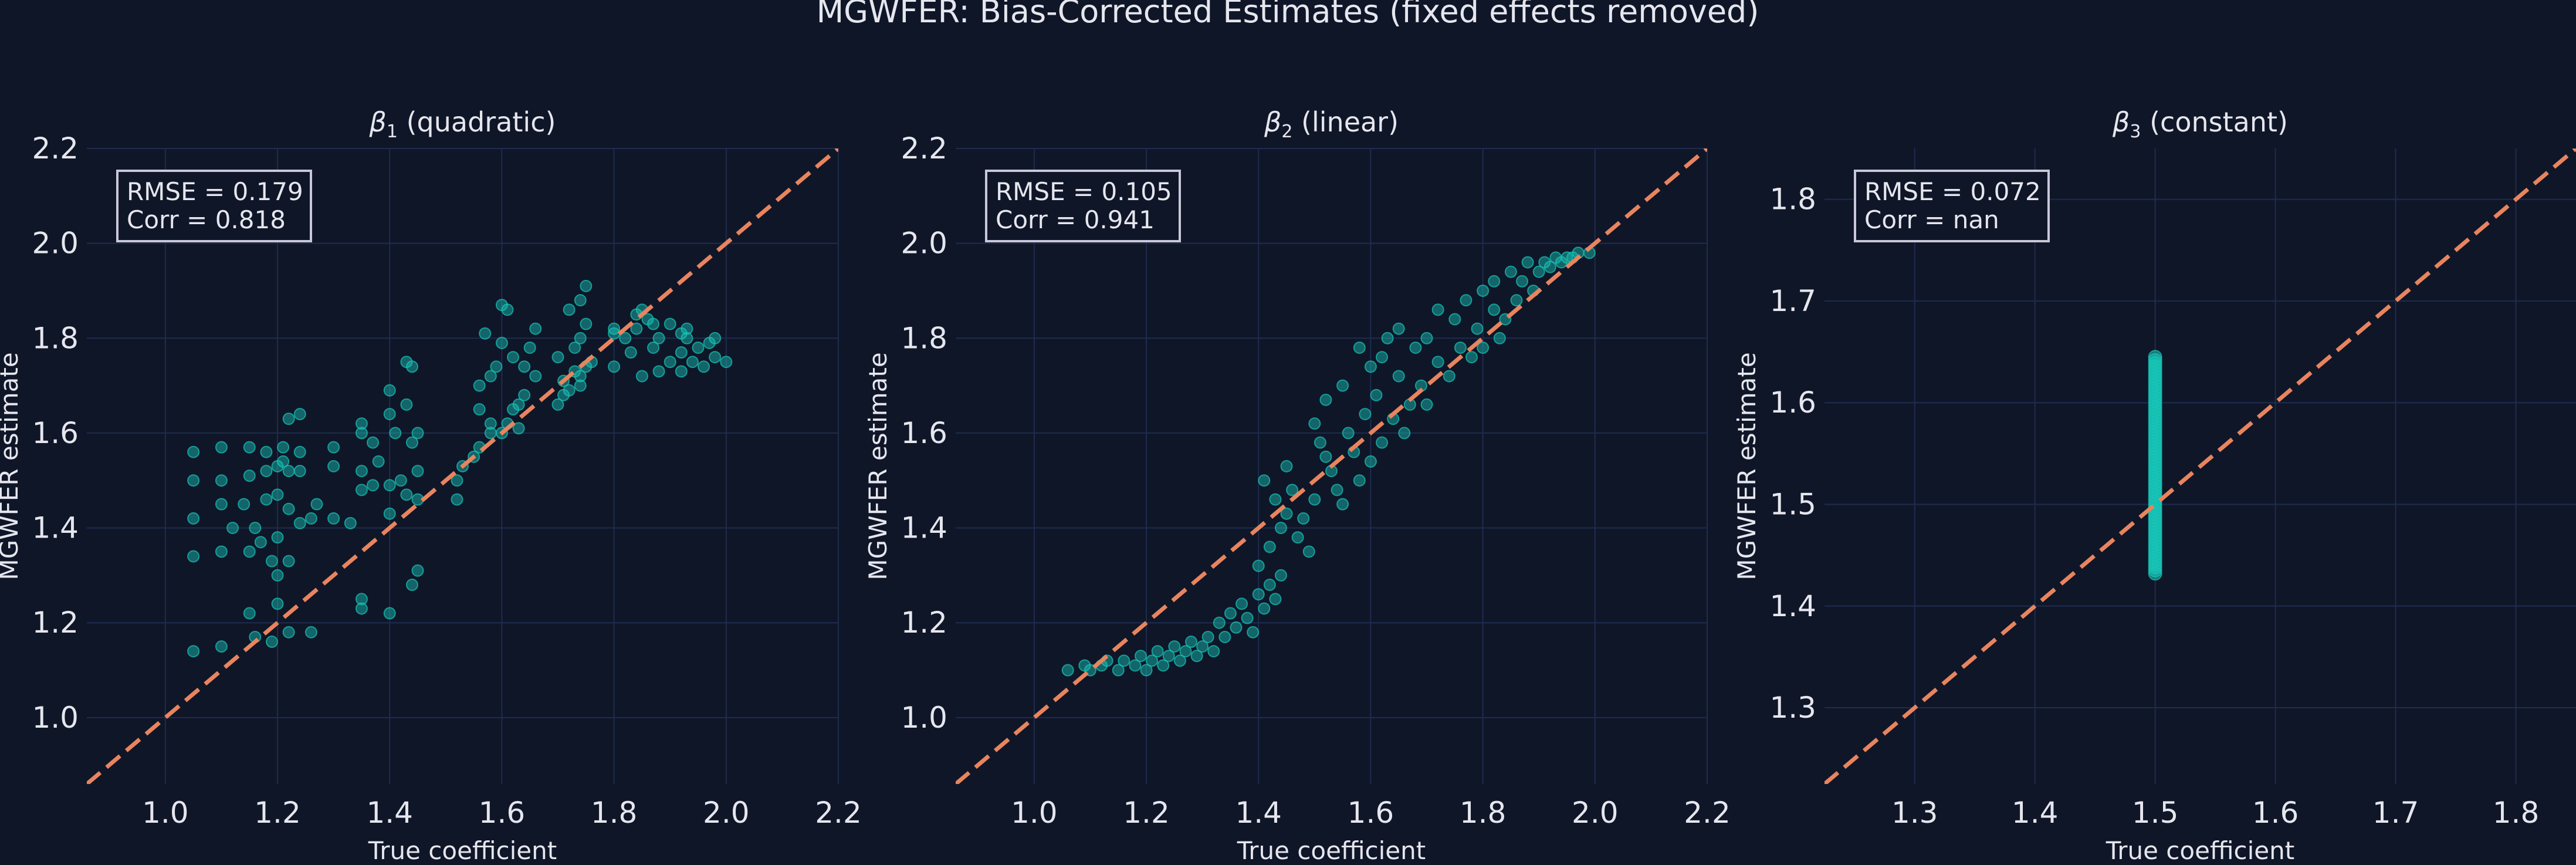  What do you see at coordinates (924, 244) in the screenshot?
I see `y-tick-label: 2.0` at bounding box center [924, 244].